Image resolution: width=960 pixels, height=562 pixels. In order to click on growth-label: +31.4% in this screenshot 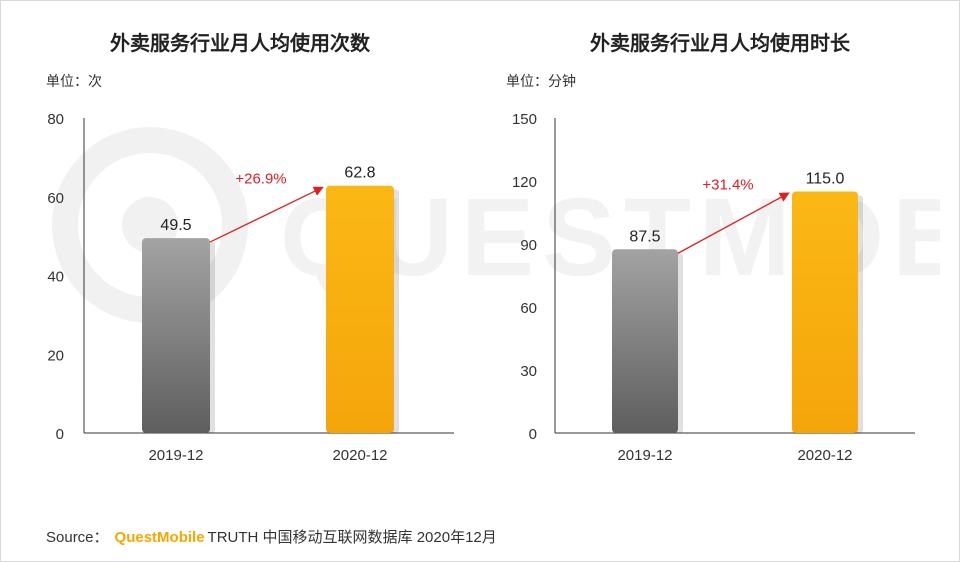, I will do `click(727, 185)`.